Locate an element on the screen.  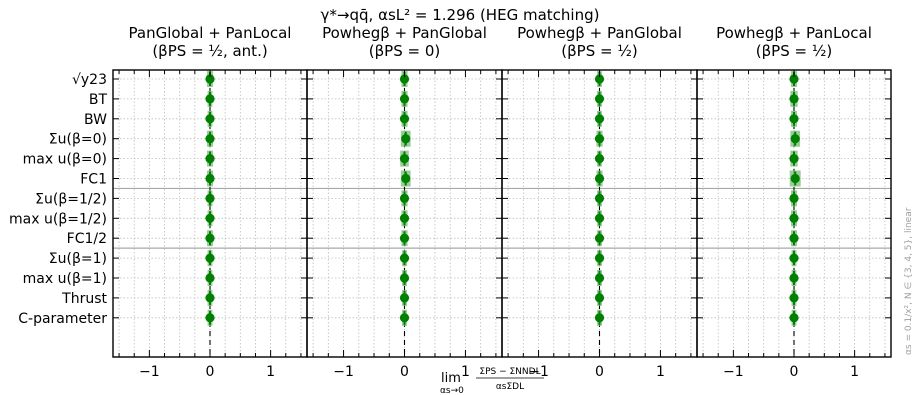
y-tick-label: Σu(β=0) is located at coordinates (78, 140).